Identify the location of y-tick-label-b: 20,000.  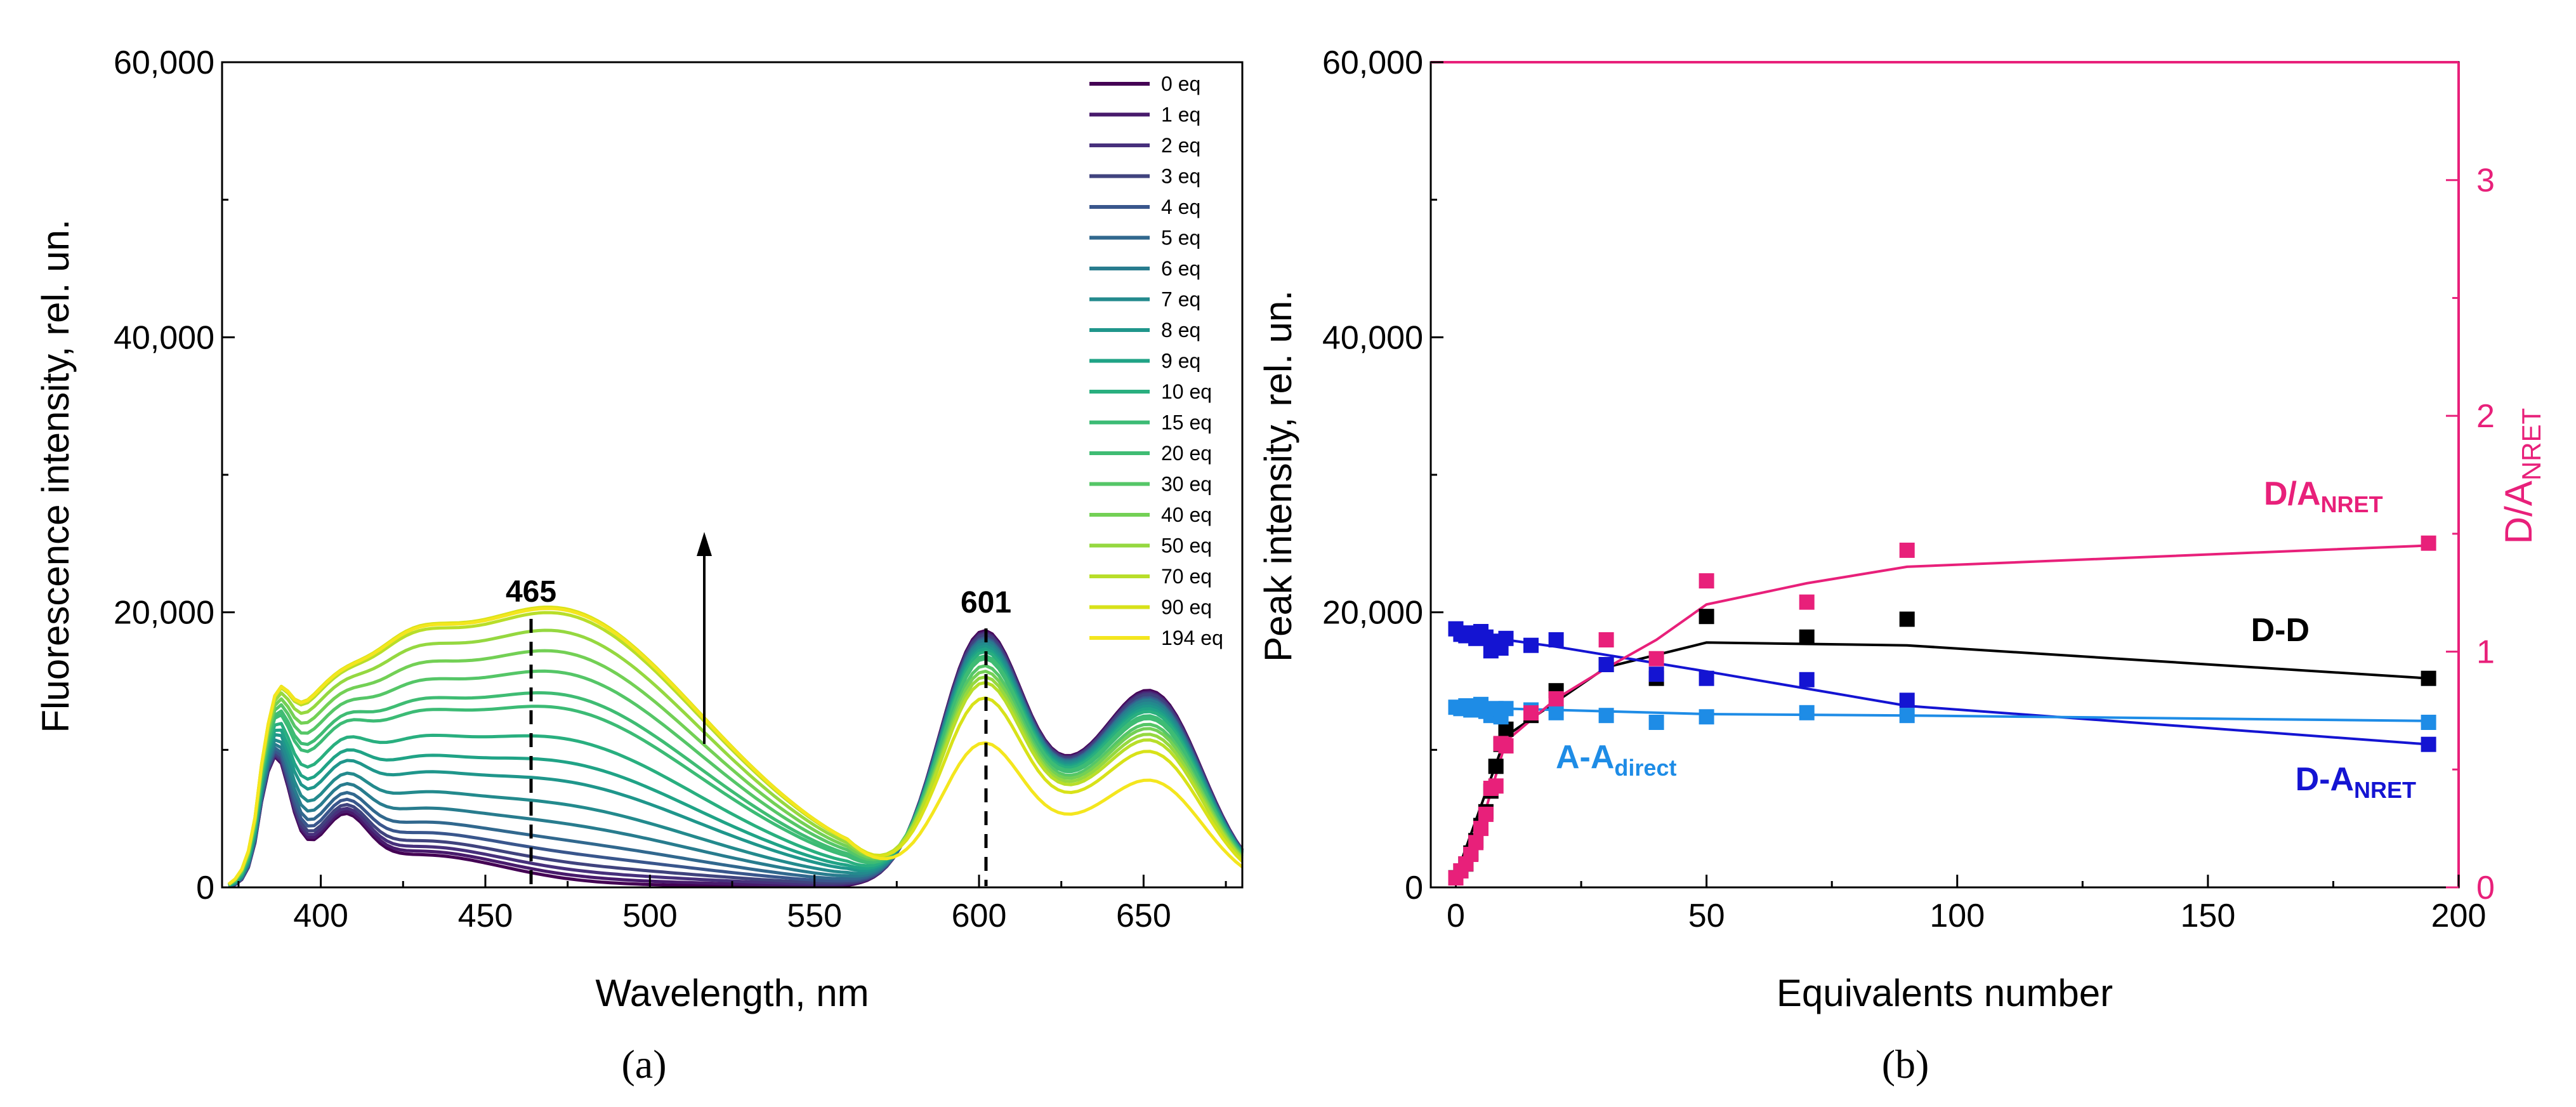
(1373, 614).